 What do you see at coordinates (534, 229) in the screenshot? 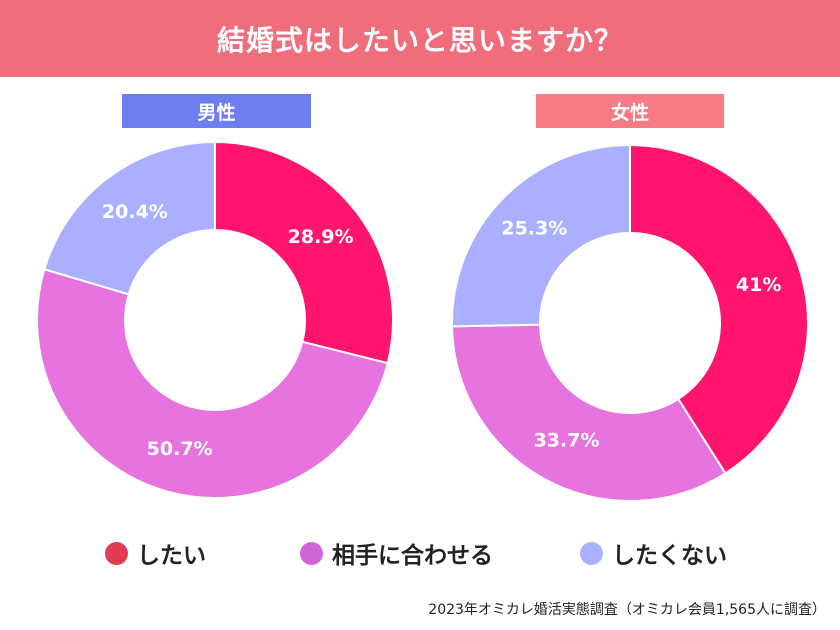
I see `female-label-shitakunai: 25.3%` at bounding box center [534, 229].